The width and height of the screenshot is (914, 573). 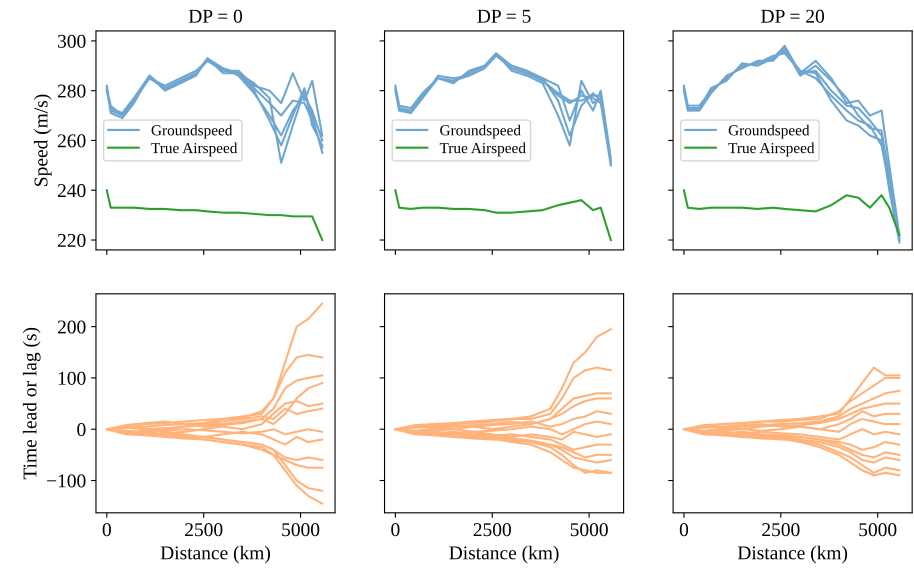 I want to click on y-tick-label: −100, so click(x=66, y=481).